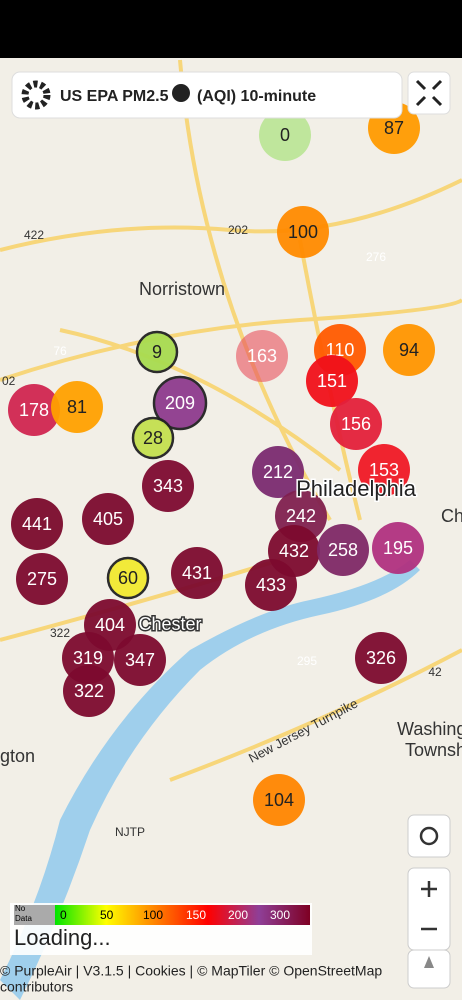 The width and height of the screenshot is (462, 1000). What do you see at coordinates (34, 915) in the screenshot?
I see `no-data-swatch` at bounding box center [34, 915].